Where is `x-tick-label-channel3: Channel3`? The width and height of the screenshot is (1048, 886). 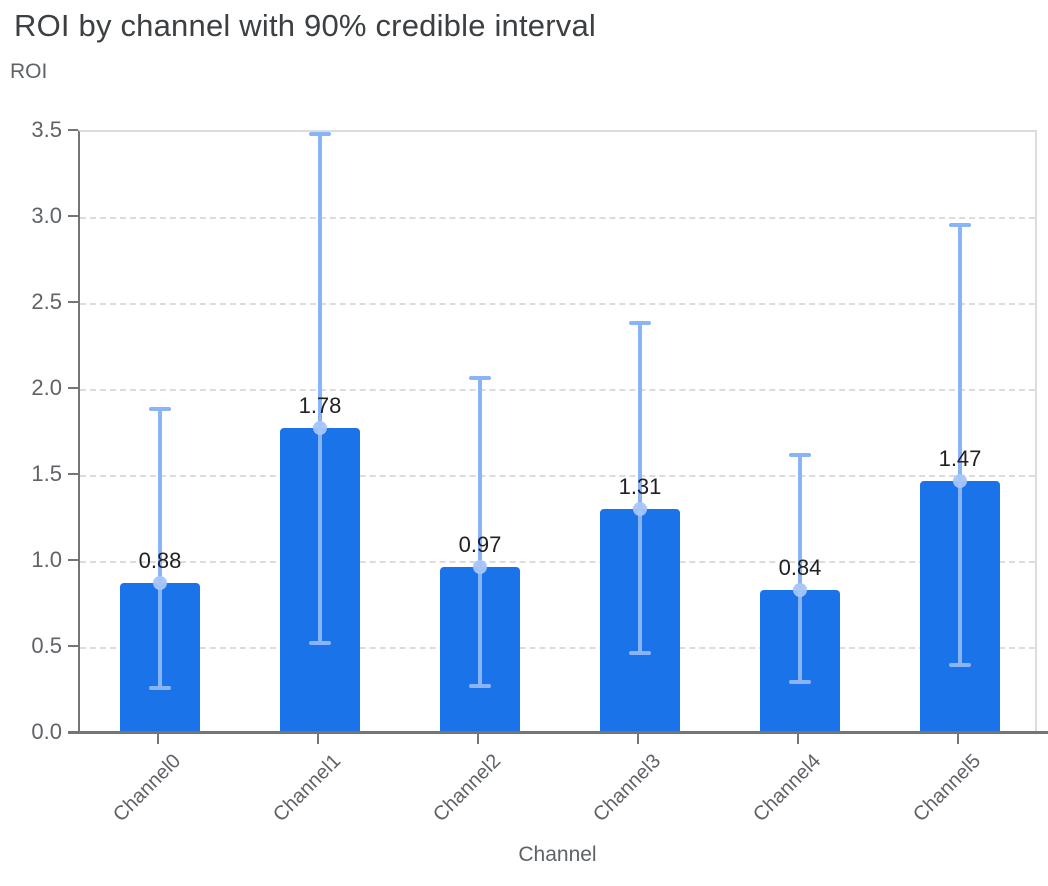
x-tick-label-channel3: Channel3 is located at coordinates (627, 788).